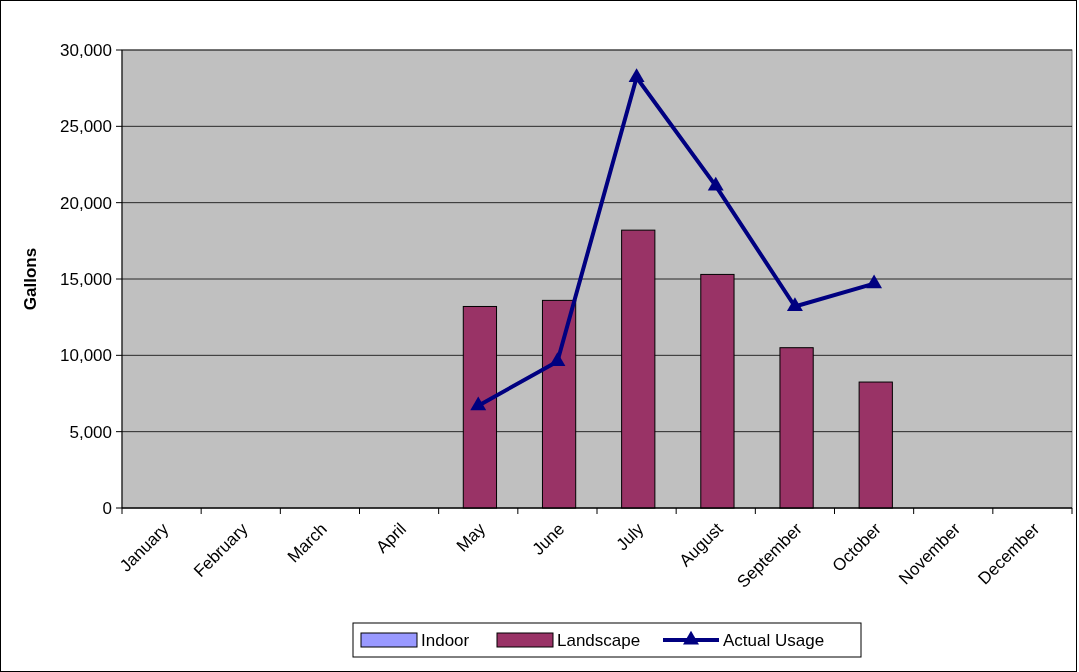 The image size is (1079, 672). I want to click on legend-label: Landscape, so click(599, 640).